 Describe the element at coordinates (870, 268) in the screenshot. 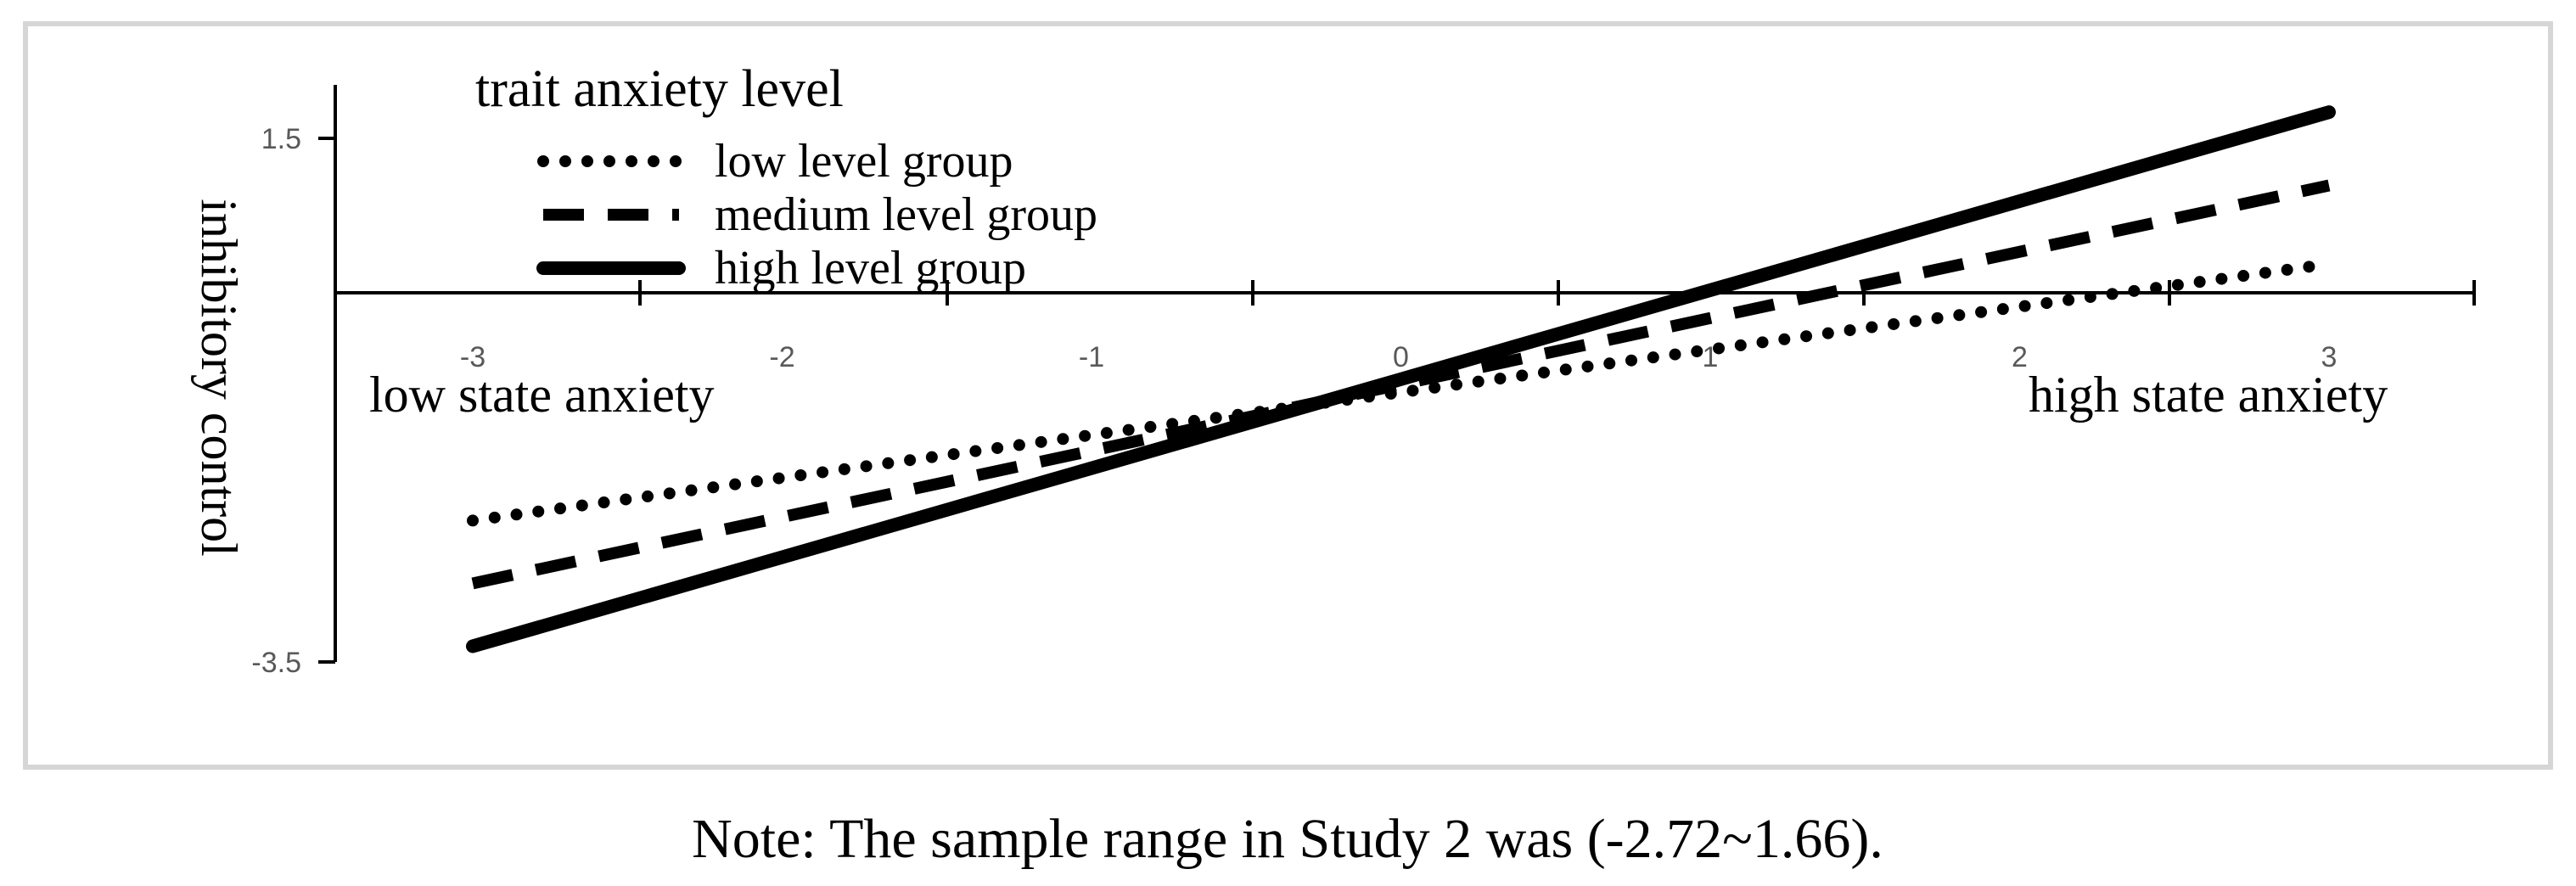

I see `legend-label: high level group` at that location.